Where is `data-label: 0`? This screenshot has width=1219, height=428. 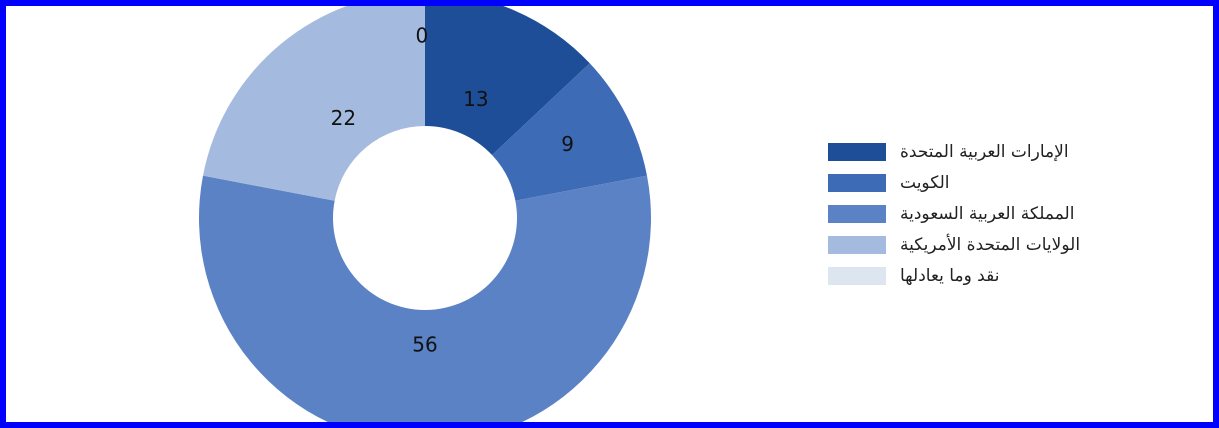
data-label: 0 is located at coordinates (421, 36).